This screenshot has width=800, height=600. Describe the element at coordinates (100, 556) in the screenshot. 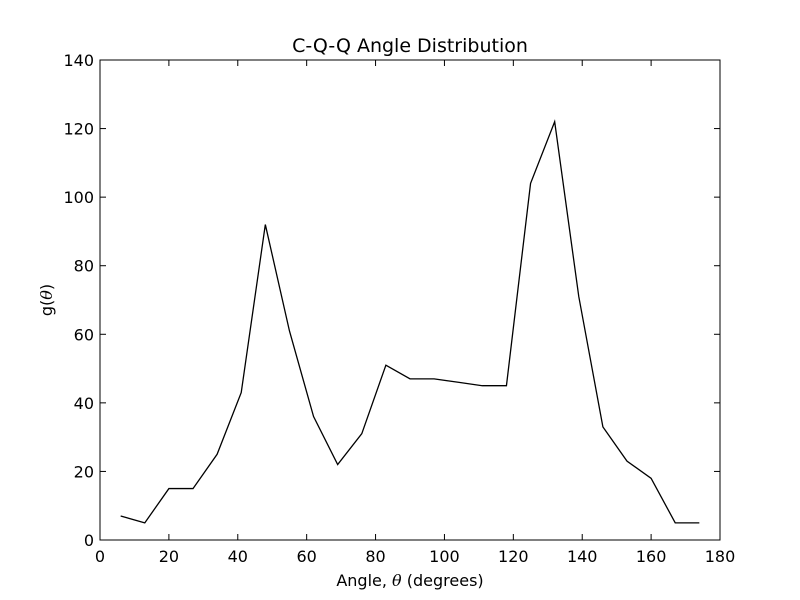

I see `x-tick-label: 0` at that location.